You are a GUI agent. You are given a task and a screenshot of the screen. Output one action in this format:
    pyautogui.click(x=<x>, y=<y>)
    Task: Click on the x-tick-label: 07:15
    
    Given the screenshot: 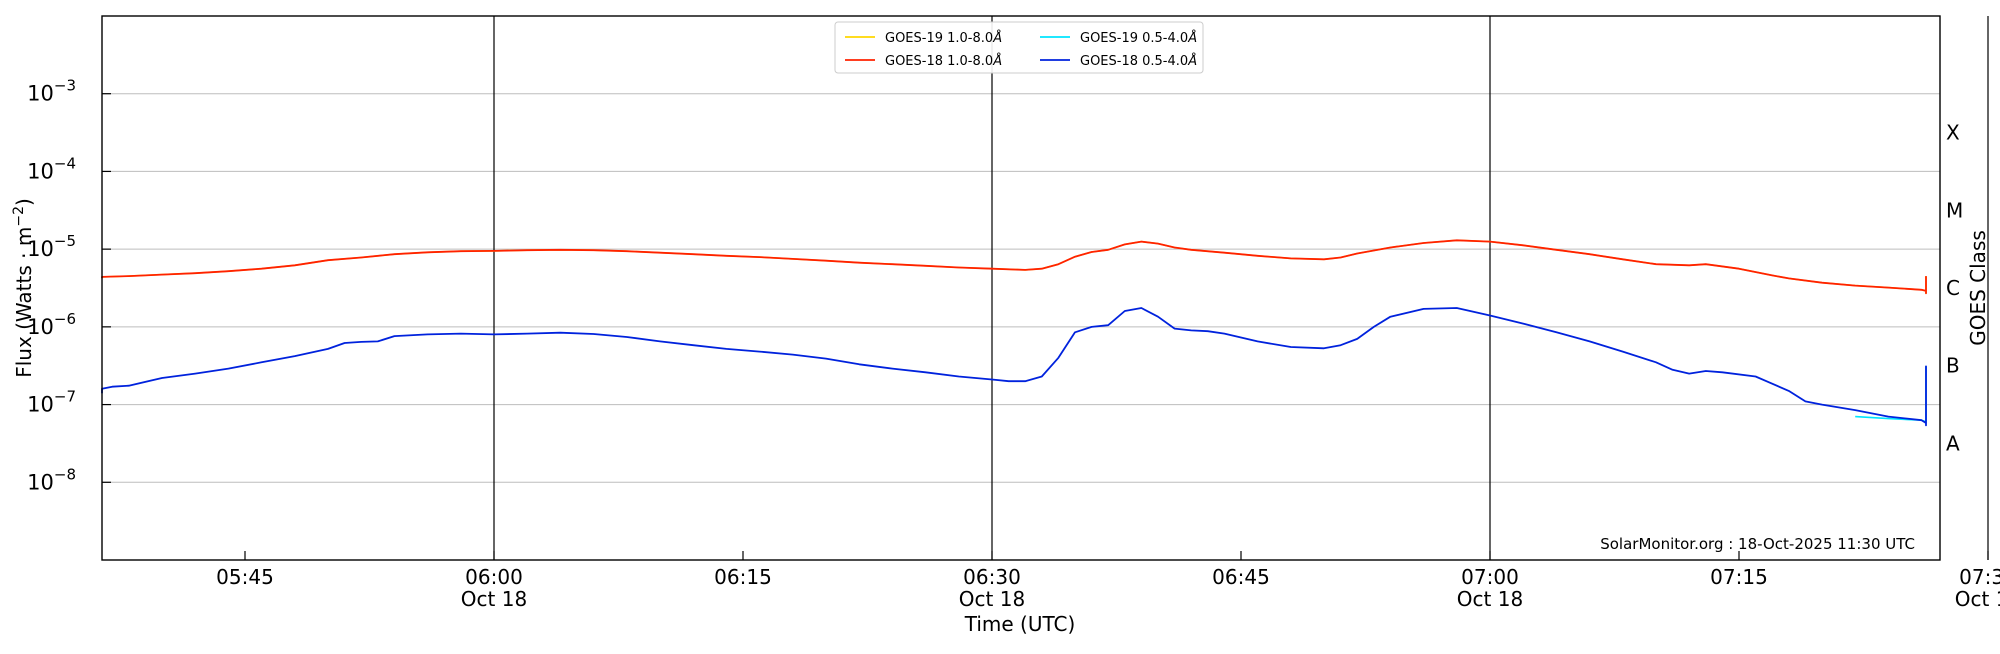 What is the action you would take?
    pyautogui.click(x=1739, y=577)
    